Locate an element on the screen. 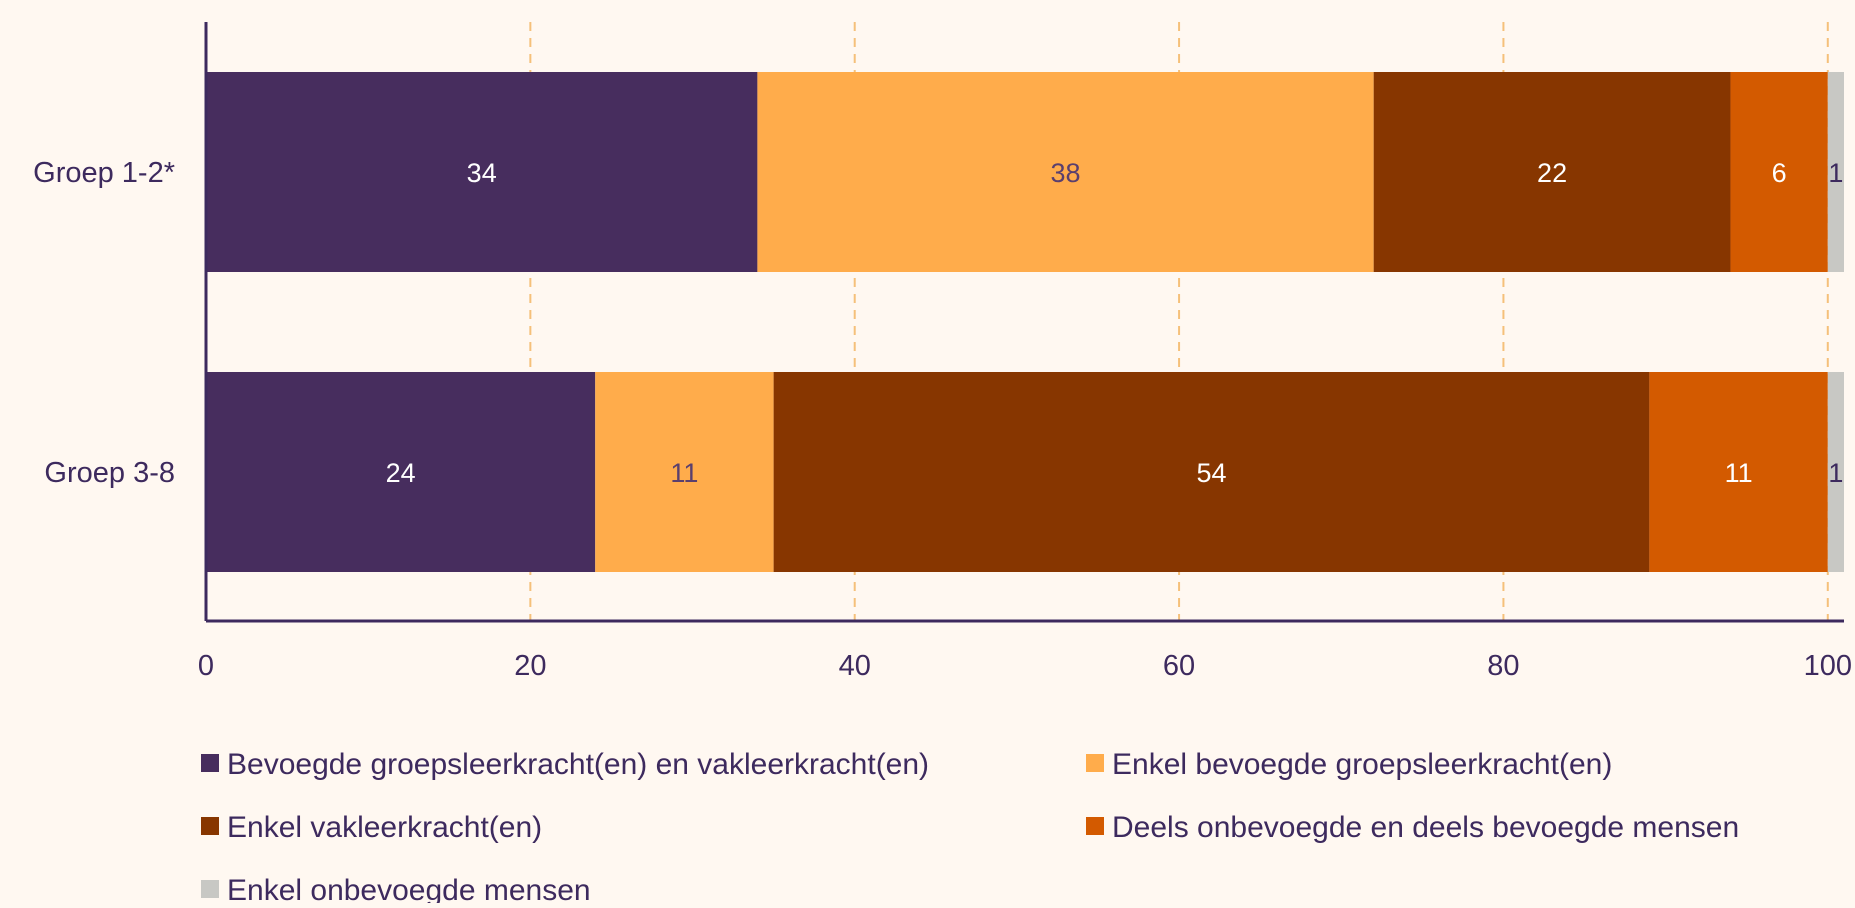  x-tick-label: 20 is located at coordinates (530, 666).